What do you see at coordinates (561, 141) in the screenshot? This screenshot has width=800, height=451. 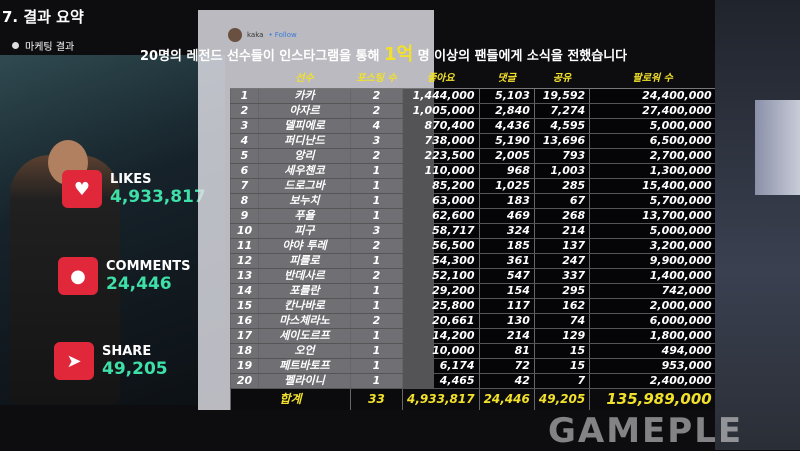 I see `cell-shares: 13,696` at bounding box center [561, 141].